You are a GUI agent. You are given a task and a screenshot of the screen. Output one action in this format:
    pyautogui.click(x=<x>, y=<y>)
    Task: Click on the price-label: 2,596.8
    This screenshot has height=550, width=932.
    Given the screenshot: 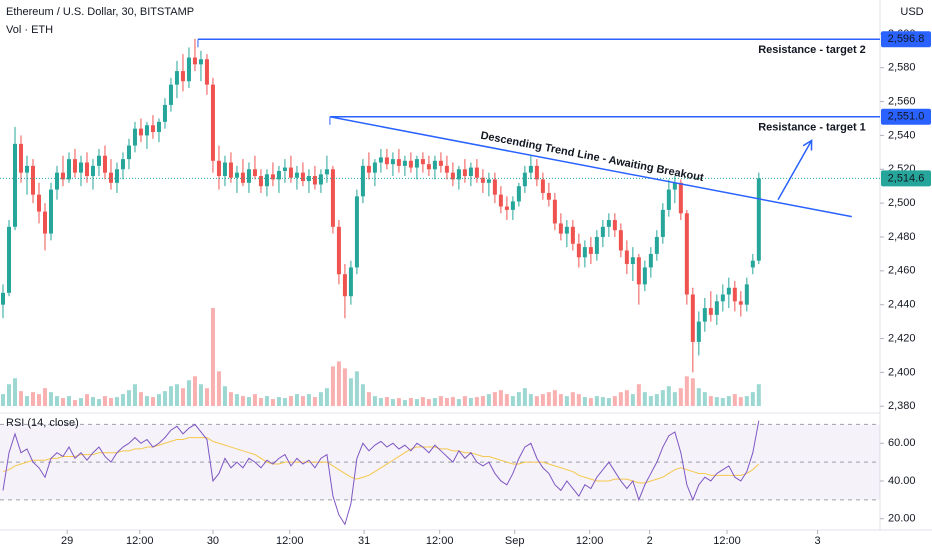 What is the action you would take?
    pyautogui.click(x=906, y=39)
    